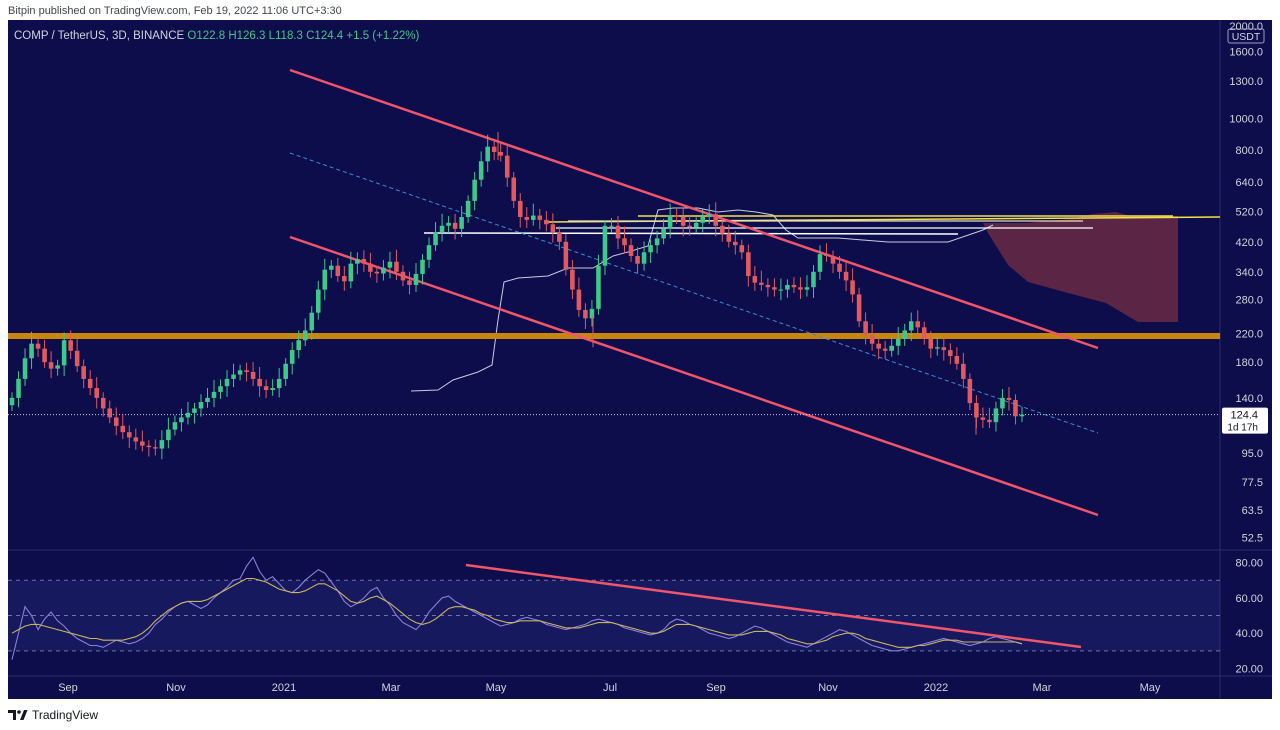 This screenshot has height=730, width=1280. I want to click on x-tick-label: Sep, so click(716, 688).